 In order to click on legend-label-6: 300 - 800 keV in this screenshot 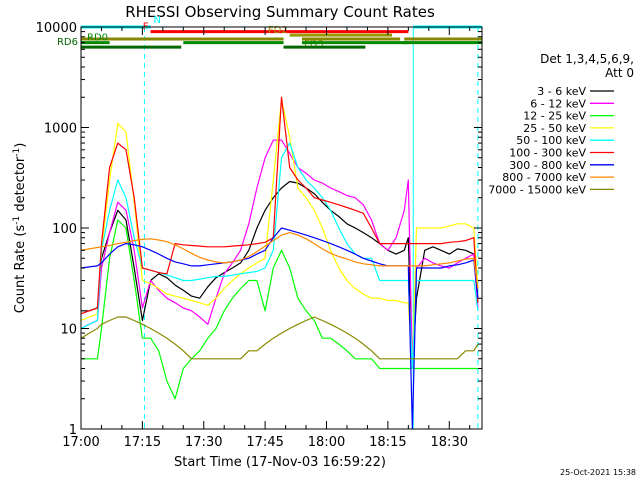, I will do `click(547, 165)`.